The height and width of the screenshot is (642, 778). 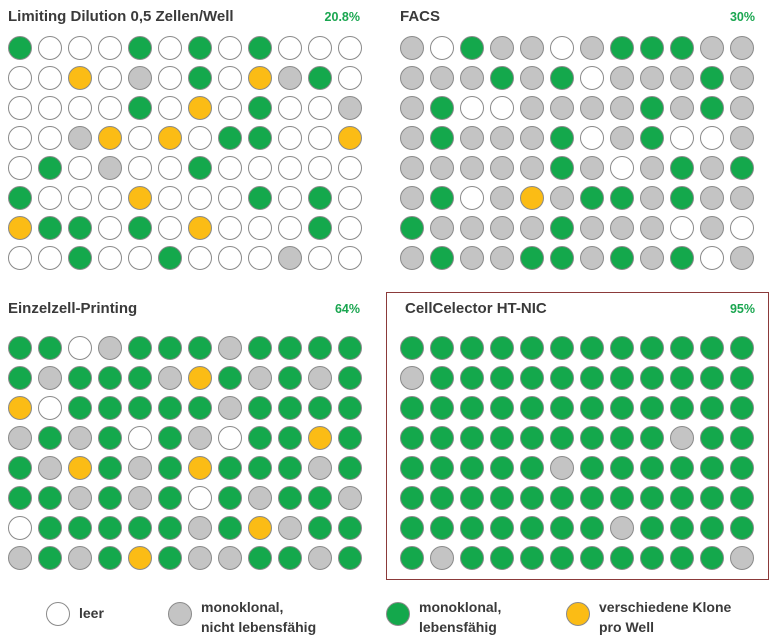 I want to click on gray-well-icon, so click(x=180, y=614).